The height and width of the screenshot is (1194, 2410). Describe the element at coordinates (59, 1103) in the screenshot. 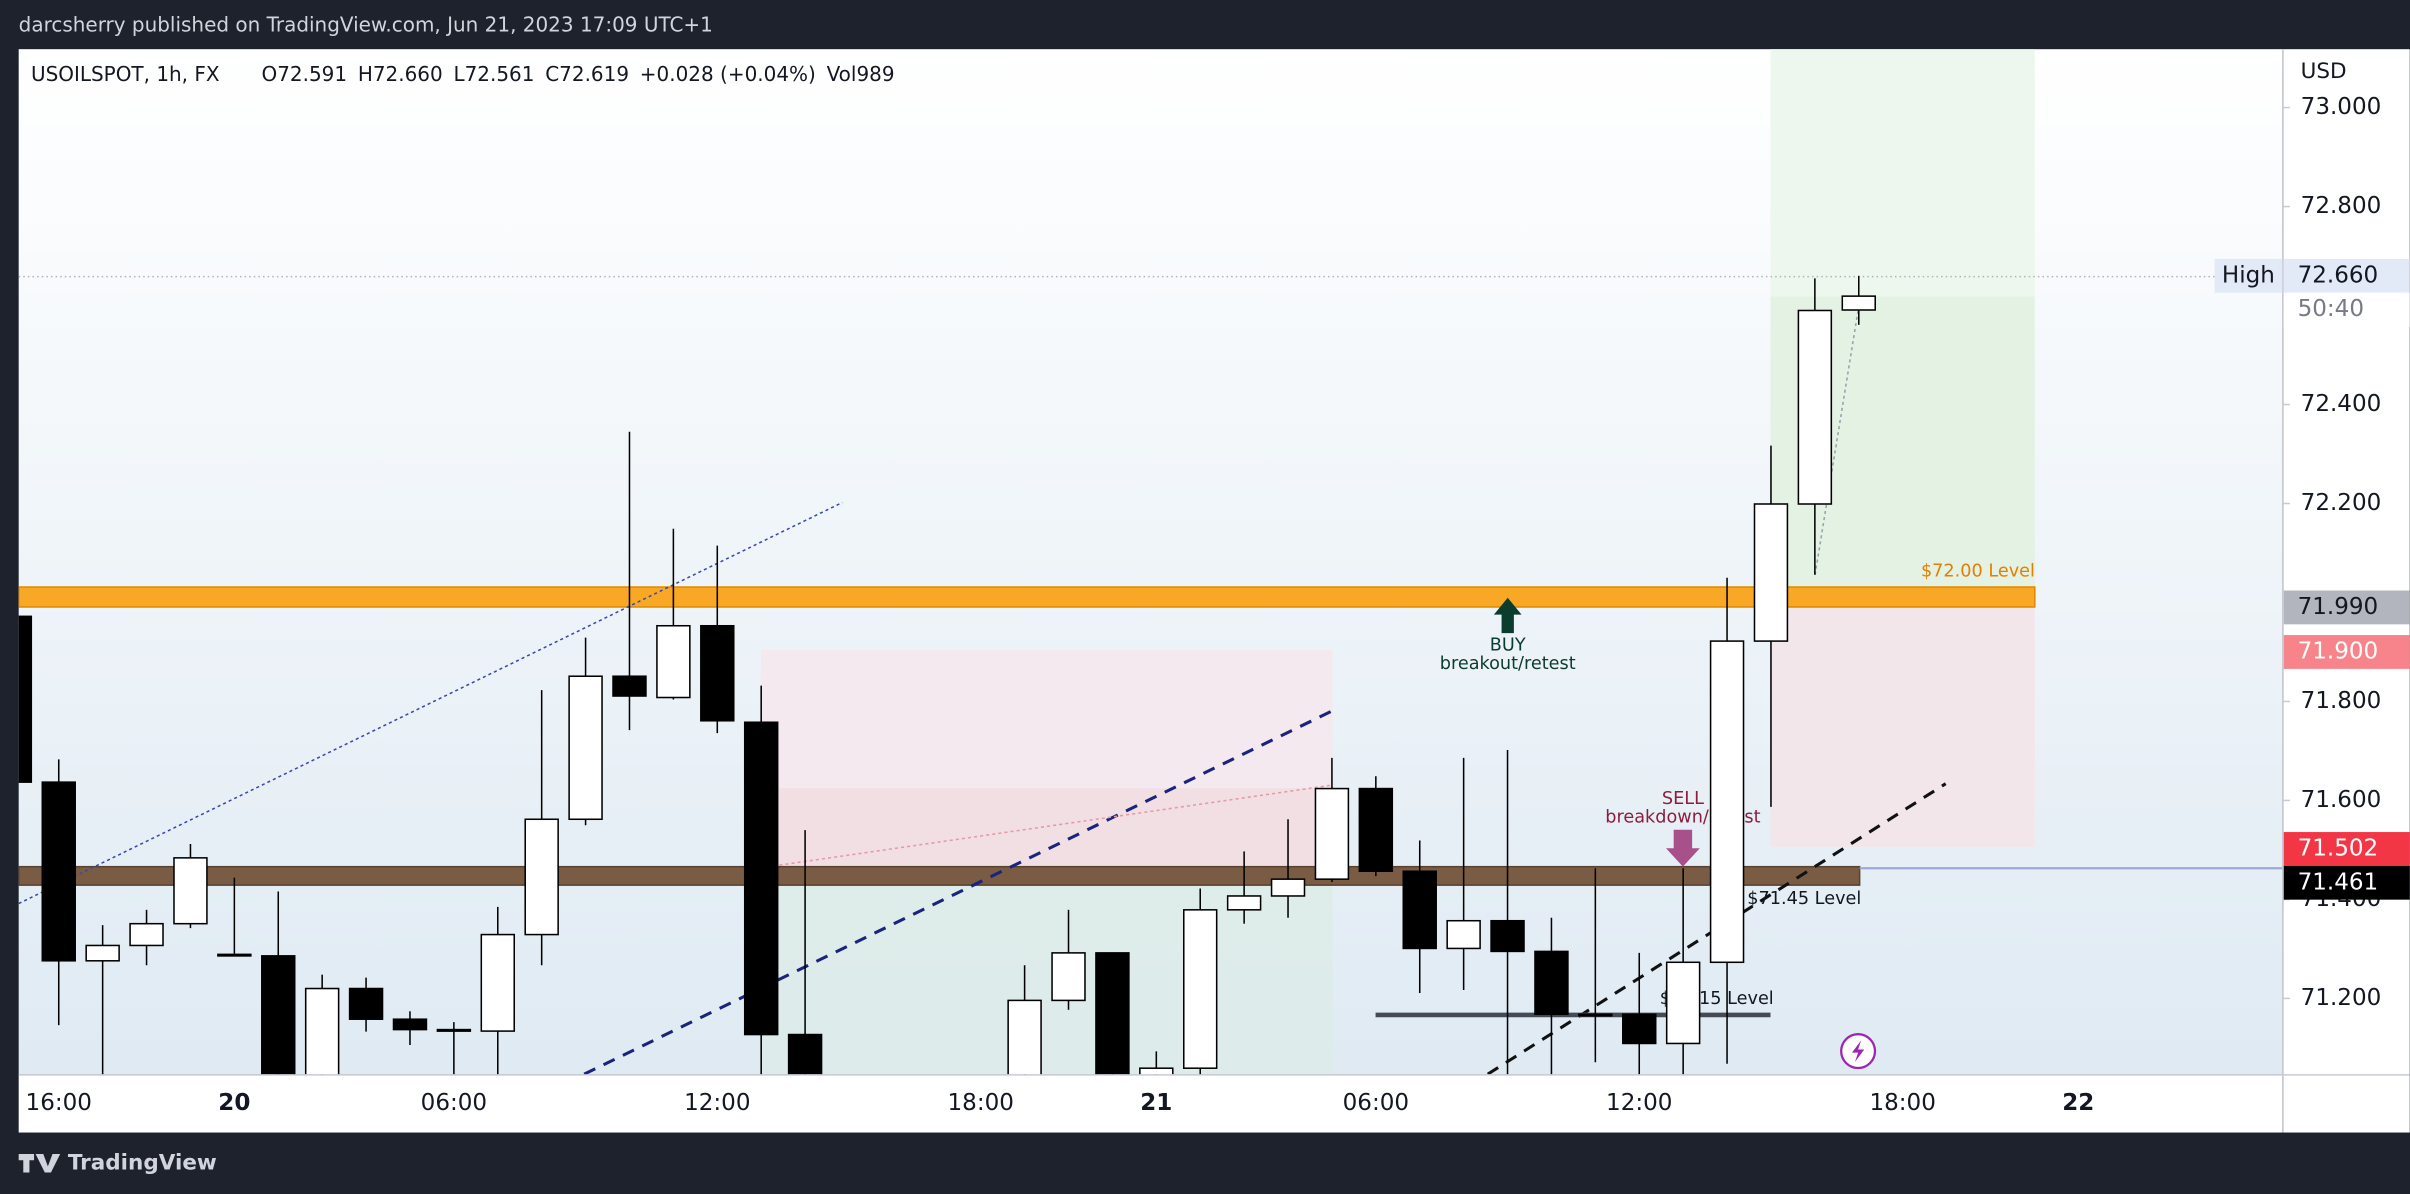

I see `x-tick-label: 16:00` at that location.